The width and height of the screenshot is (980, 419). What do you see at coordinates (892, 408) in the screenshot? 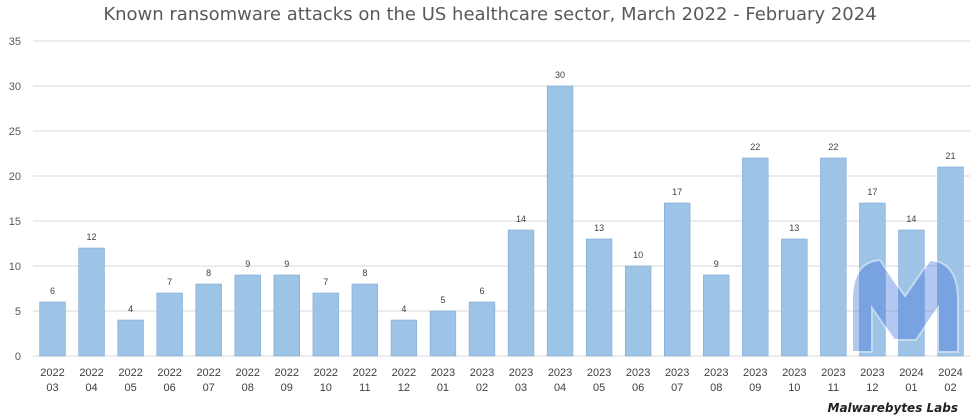
I see `watermark-text: Malwarebytes Labs` at bounding box center [892, 408].